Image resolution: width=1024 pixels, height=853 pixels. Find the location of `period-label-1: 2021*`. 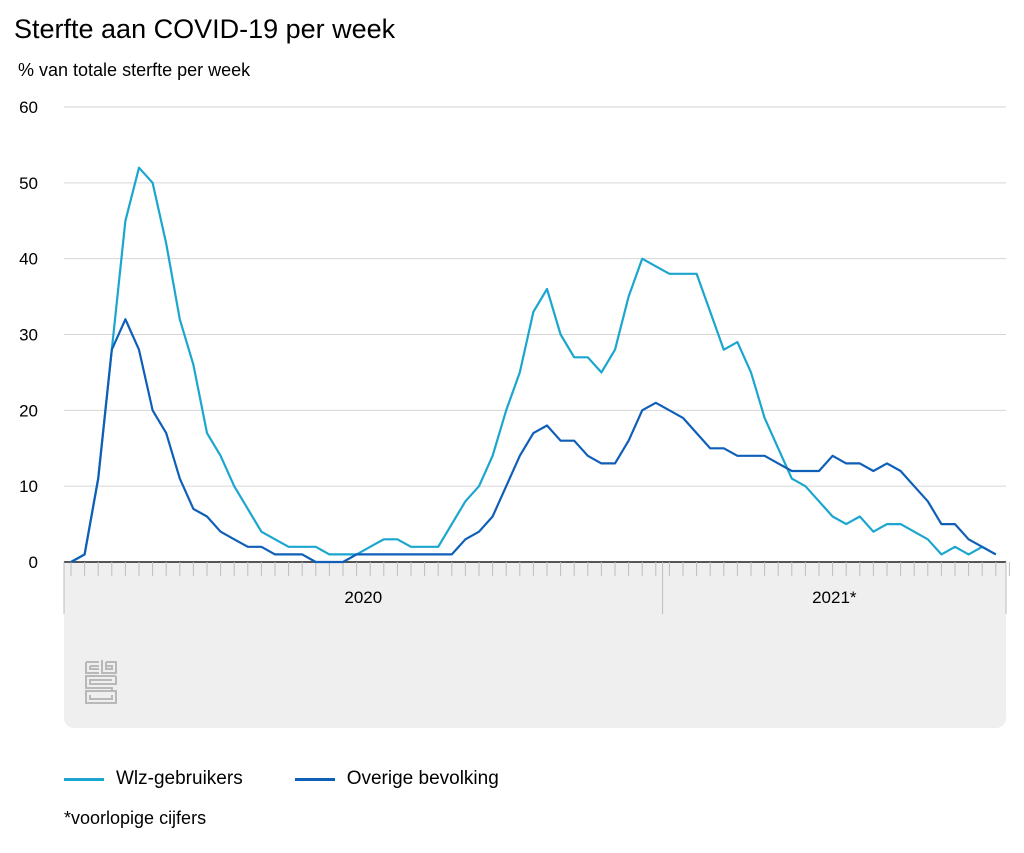

period-label-1: 2021* is located at coordinates (834, 597).